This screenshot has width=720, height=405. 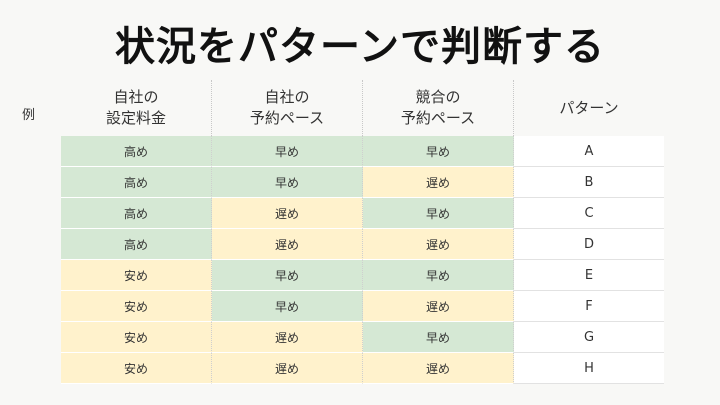 What do you see at coordinates (438, 108) in the screenshot?
I see `header-competitor-pace: 競合の 予約ペース` at bounding box center [438, 108].